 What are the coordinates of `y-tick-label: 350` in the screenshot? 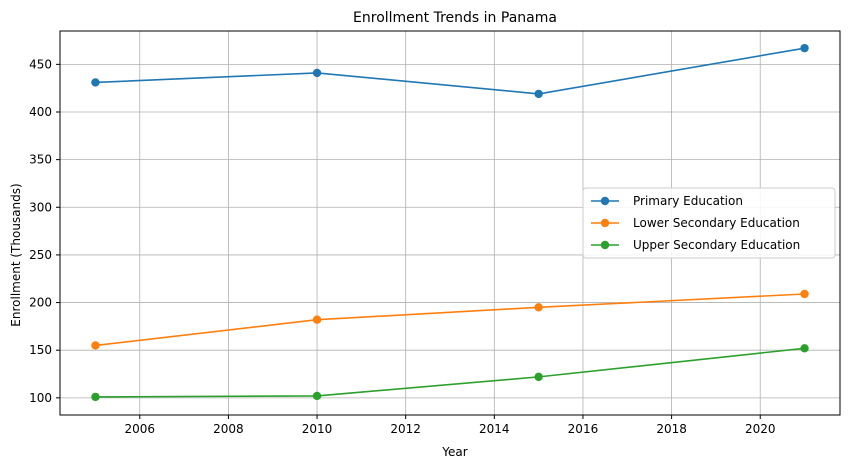 It's located at (40, 160).